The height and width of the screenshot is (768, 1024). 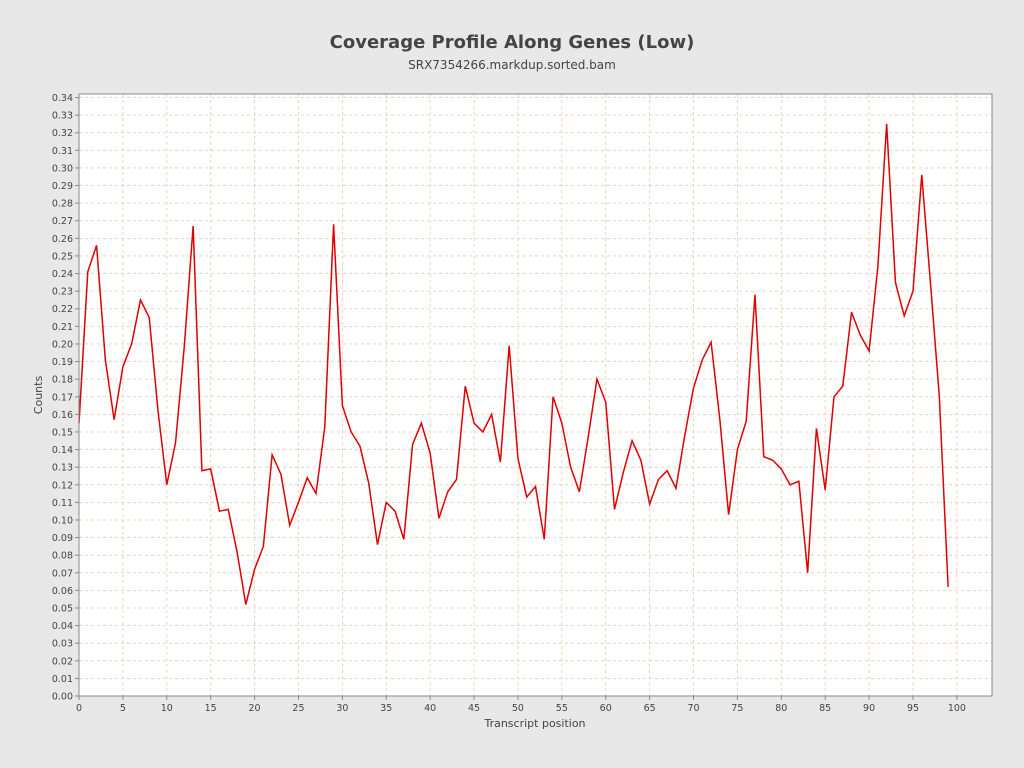 I want to click on x-tick-label: 5, so click(x=123, y=708).